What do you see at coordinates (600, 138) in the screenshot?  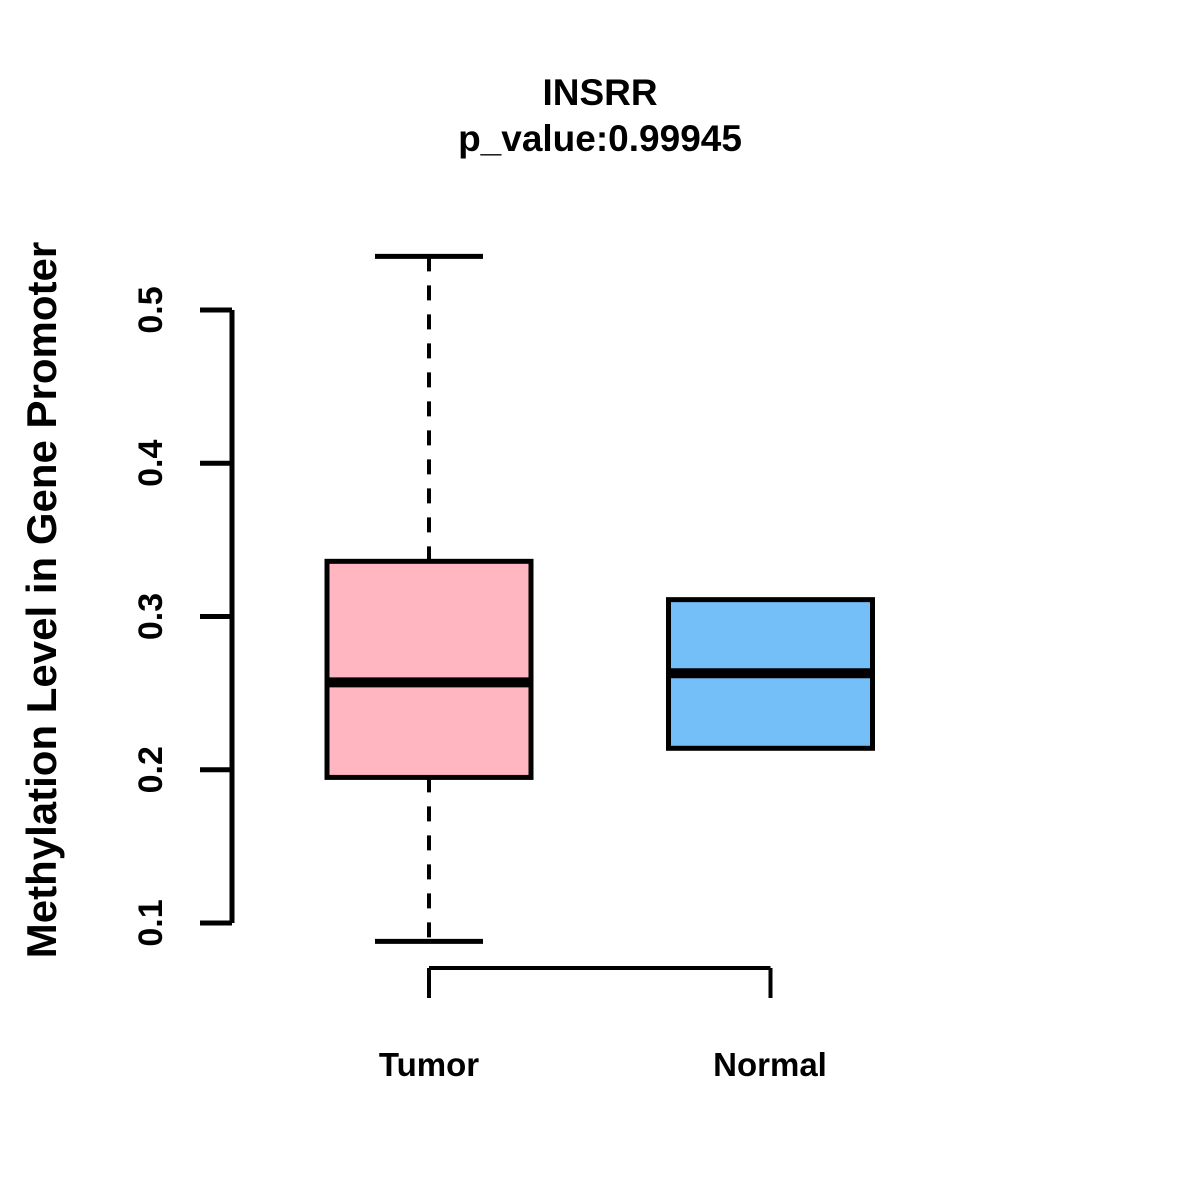 I see `chart-subtitle: p_value:0.99945` at bounding box center [600, 138].